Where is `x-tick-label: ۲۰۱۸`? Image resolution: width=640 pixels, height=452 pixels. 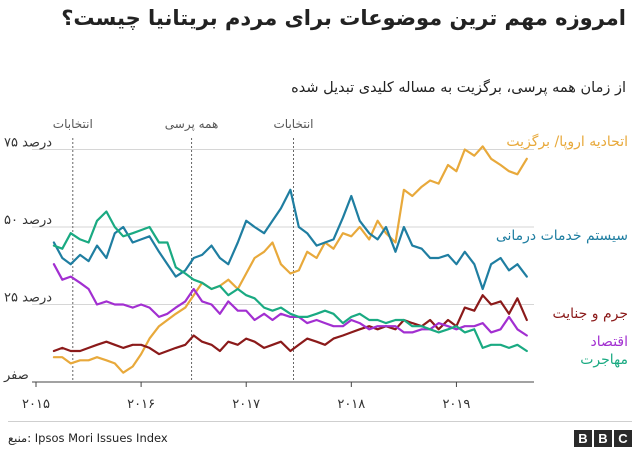
x-tick-label: ۲۰۱۸ is located at coordinates (351, 404).